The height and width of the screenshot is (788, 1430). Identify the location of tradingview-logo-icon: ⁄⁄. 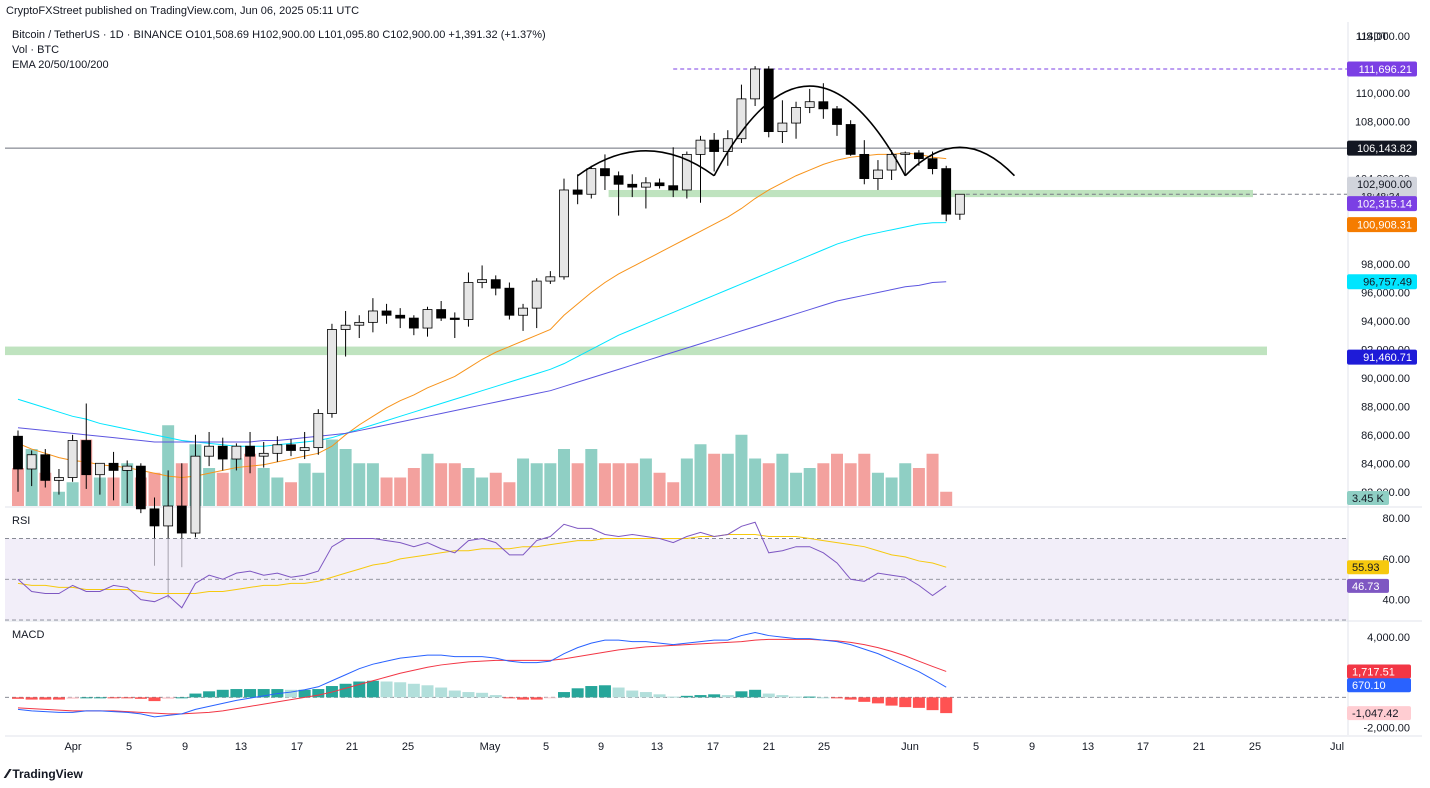
(8, 773).